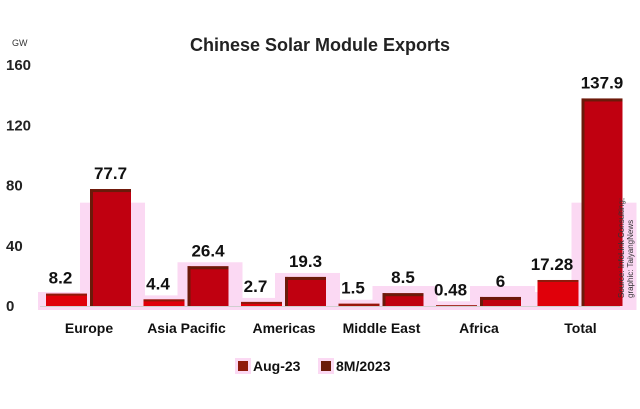 The height and width of the screenshot is (409, 640). Describe the element at coordinates (283, 328) in the screenshot. I see `x-category-label: Americas` at that location.